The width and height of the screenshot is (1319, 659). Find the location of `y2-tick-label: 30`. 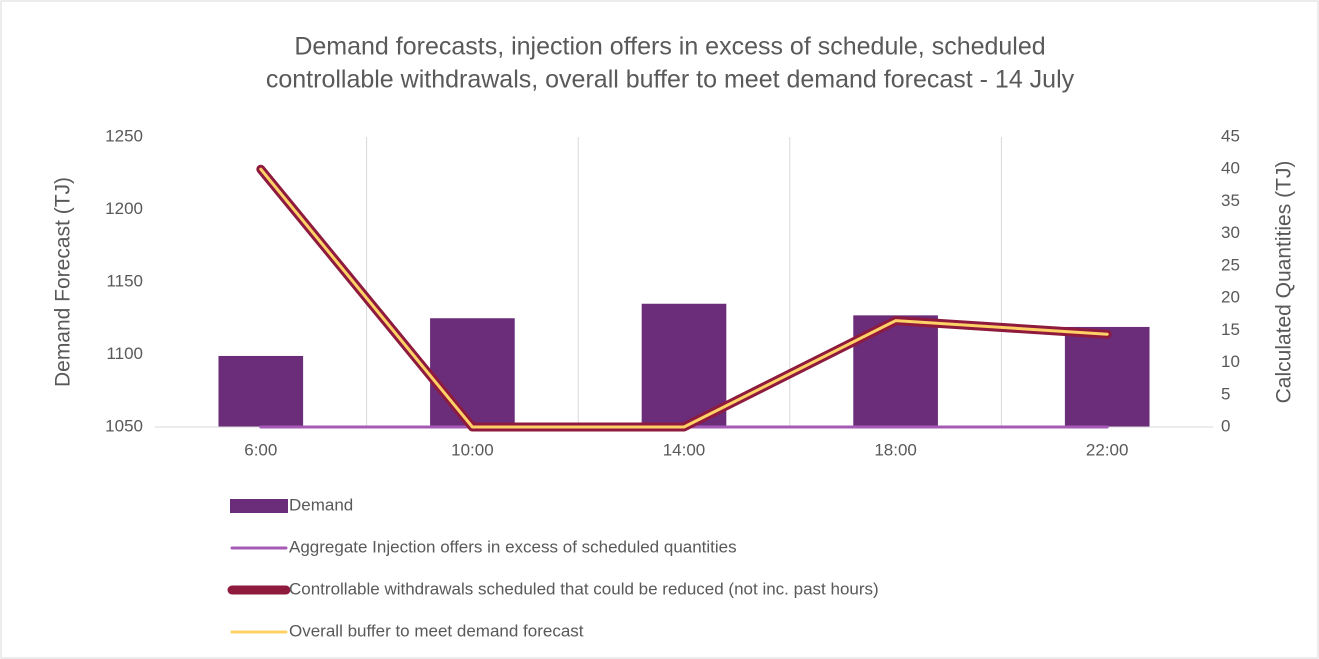

y2-tick-label: 30 is located at coordinates (1230, 232).